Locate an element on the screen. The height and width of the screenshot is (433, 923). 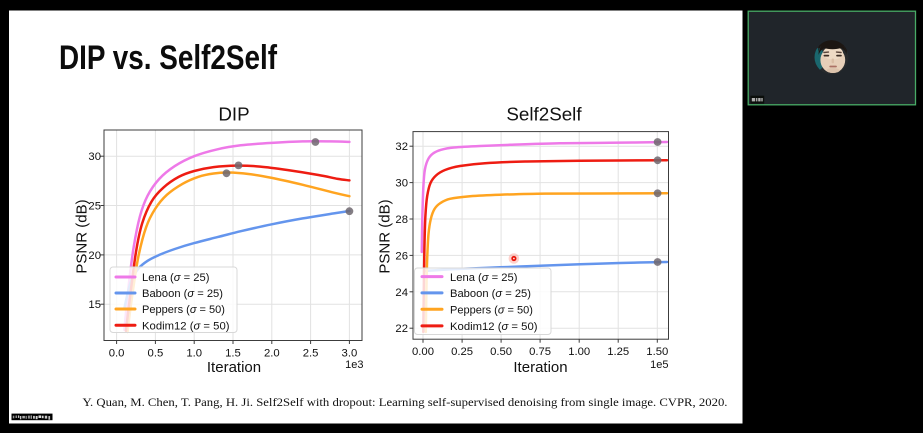
svg-text: 0.5 is located at coordinates (156, 354).